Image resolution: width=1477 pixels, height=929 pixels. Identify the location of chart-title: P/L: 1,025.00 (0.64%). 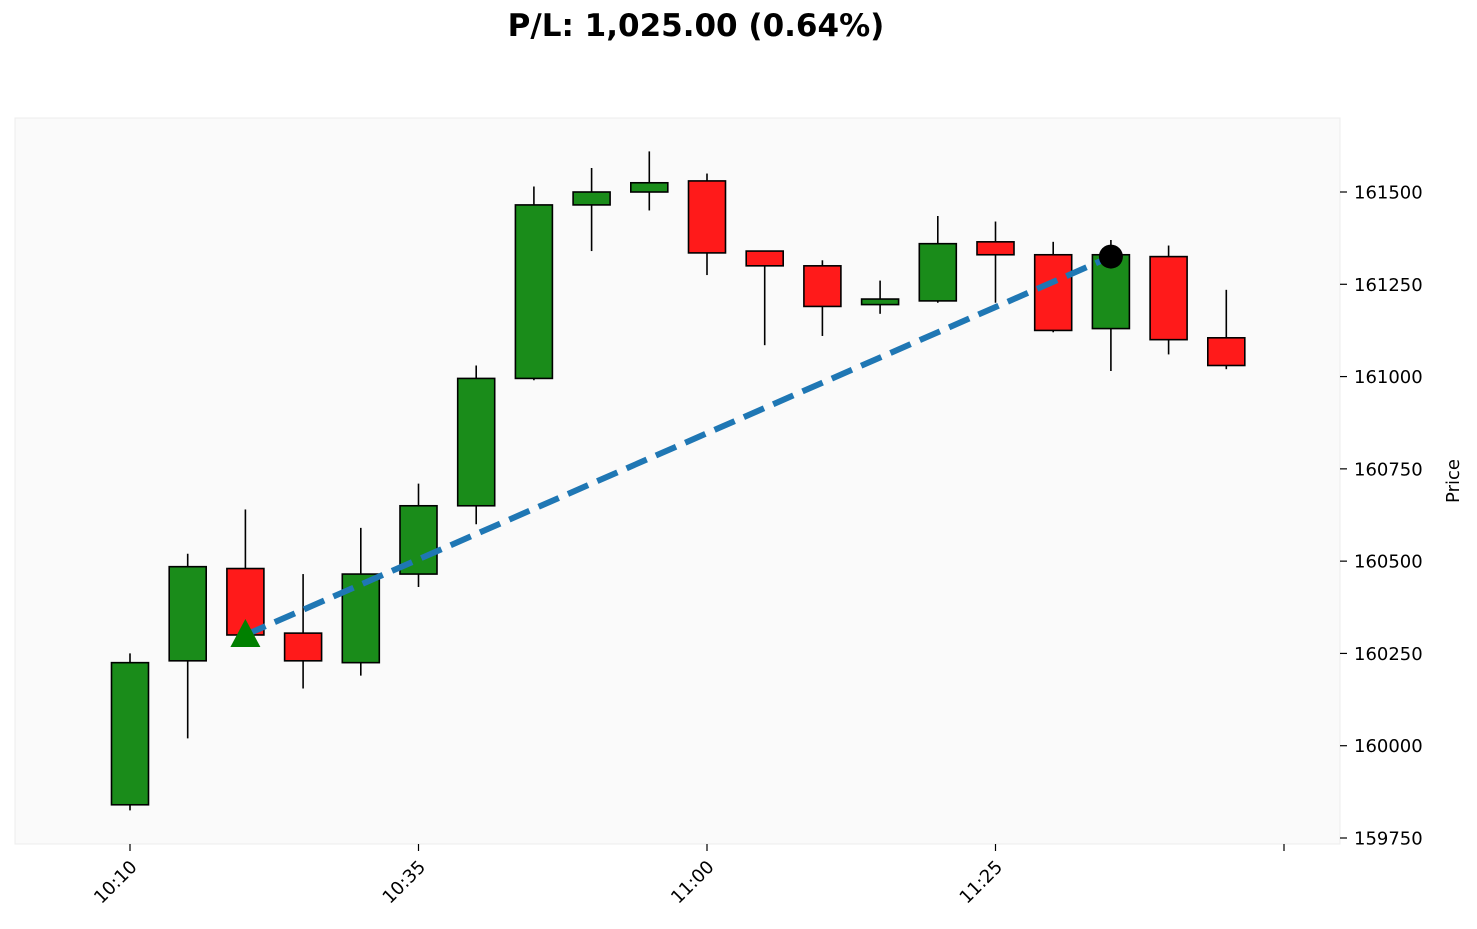
(696, 26).